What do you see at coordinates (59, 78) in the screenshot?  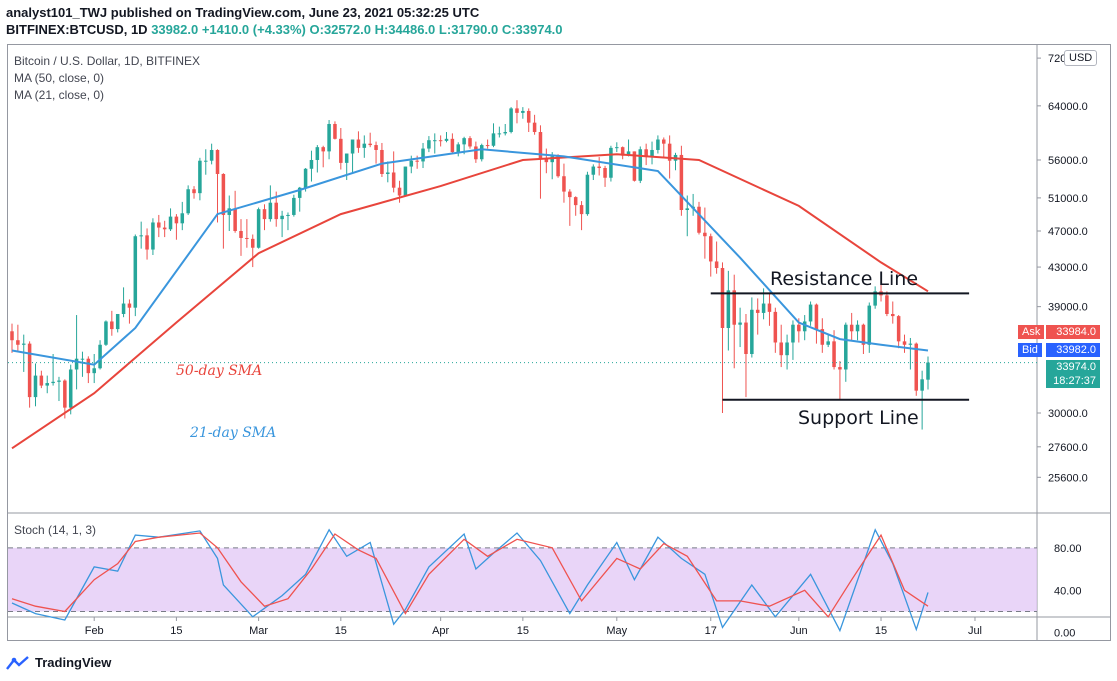 I see `legend-ma50: MA (50, close, 0)` at bounding box center [59, 78].